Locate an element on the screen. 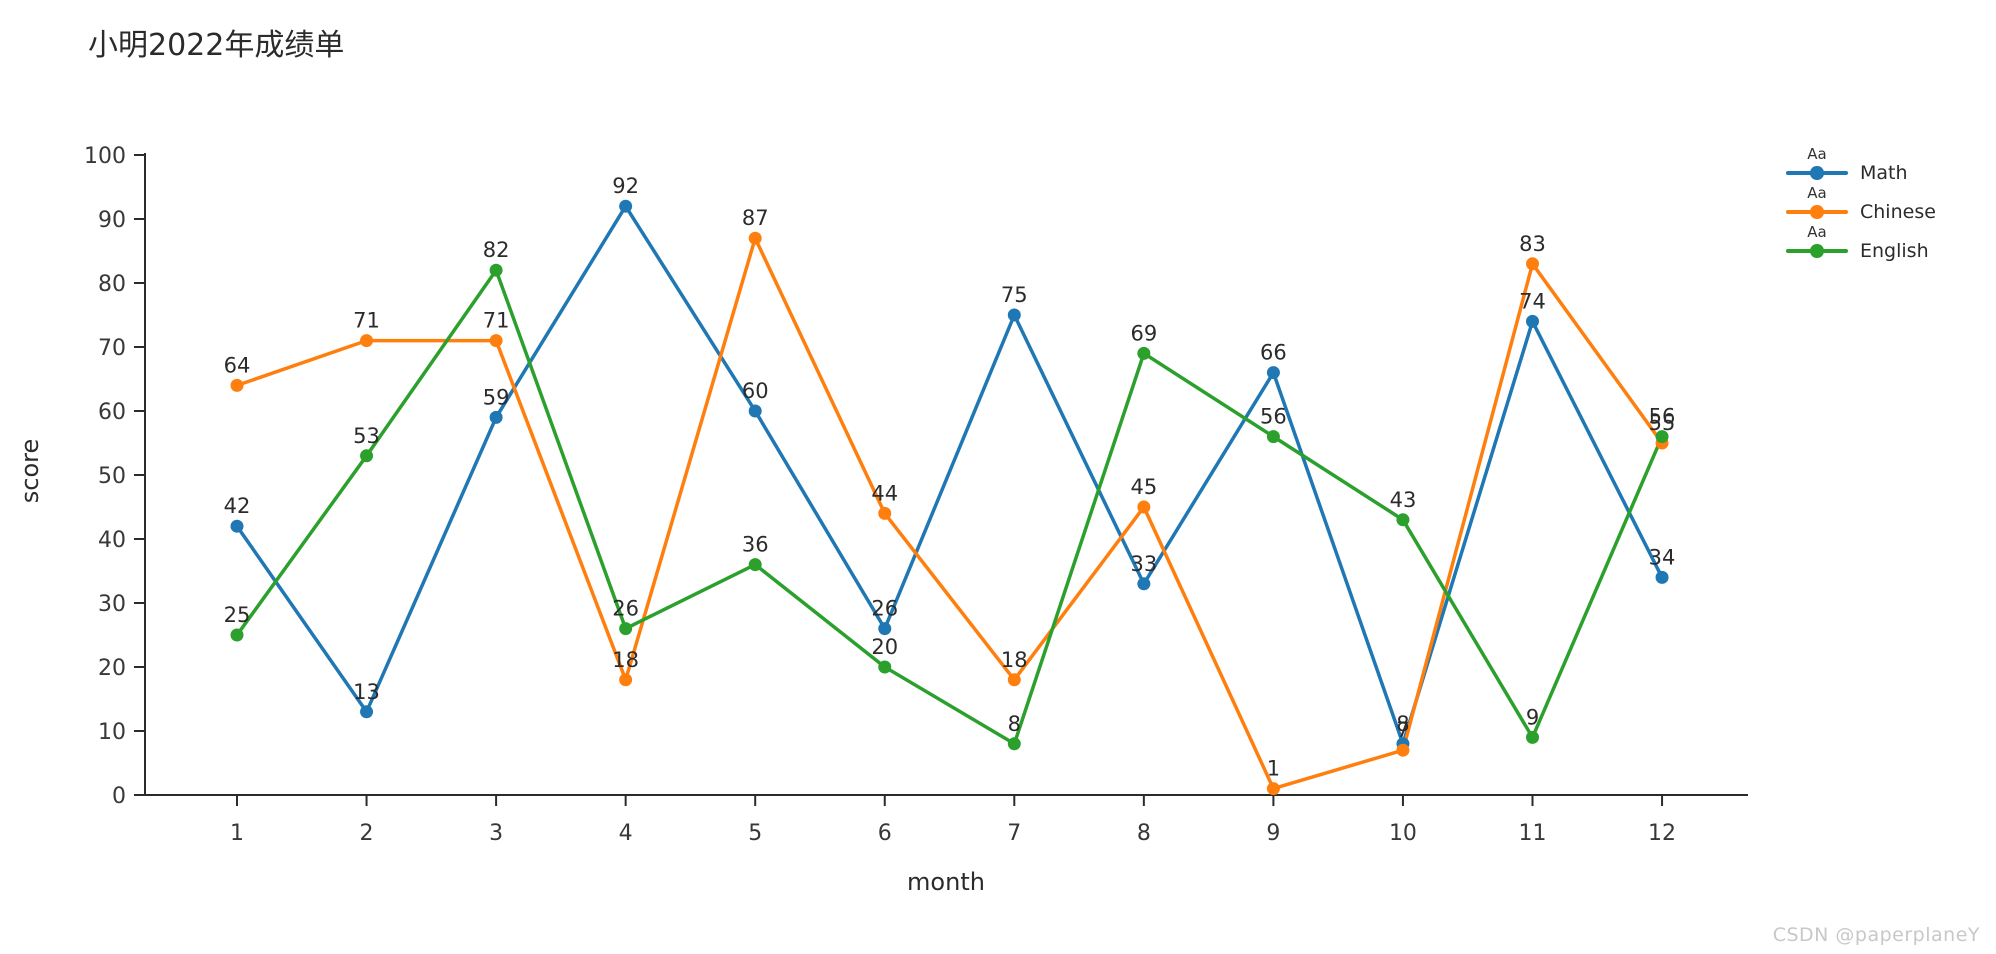 This screenshot has height=954, width=1996. x-axis-title: month is located at coordinates (946, 882).